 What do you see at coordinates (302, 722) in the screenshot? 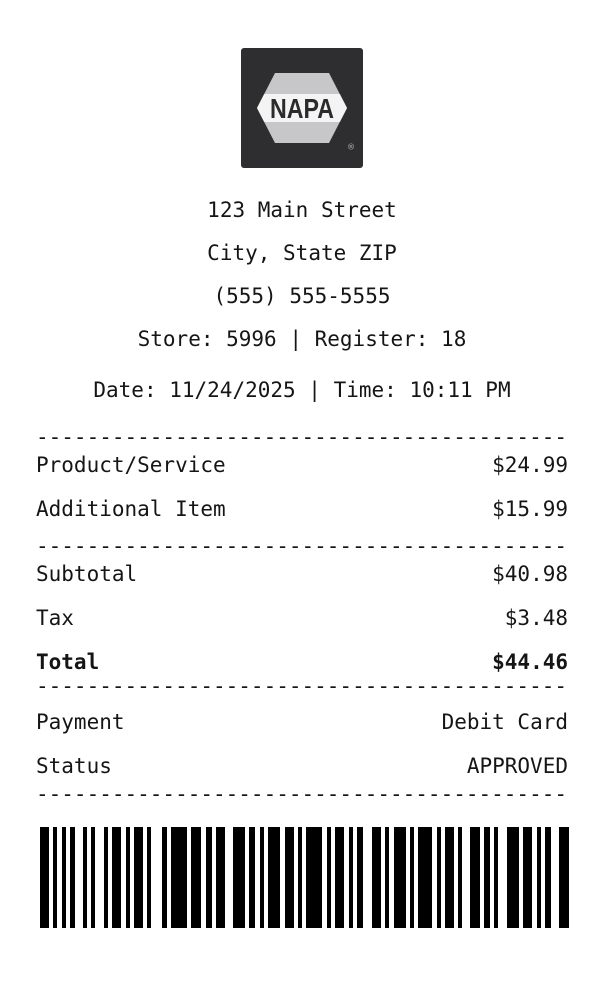
I see `payment-row: Payment Debit Card` at bounding box center [302, 722].